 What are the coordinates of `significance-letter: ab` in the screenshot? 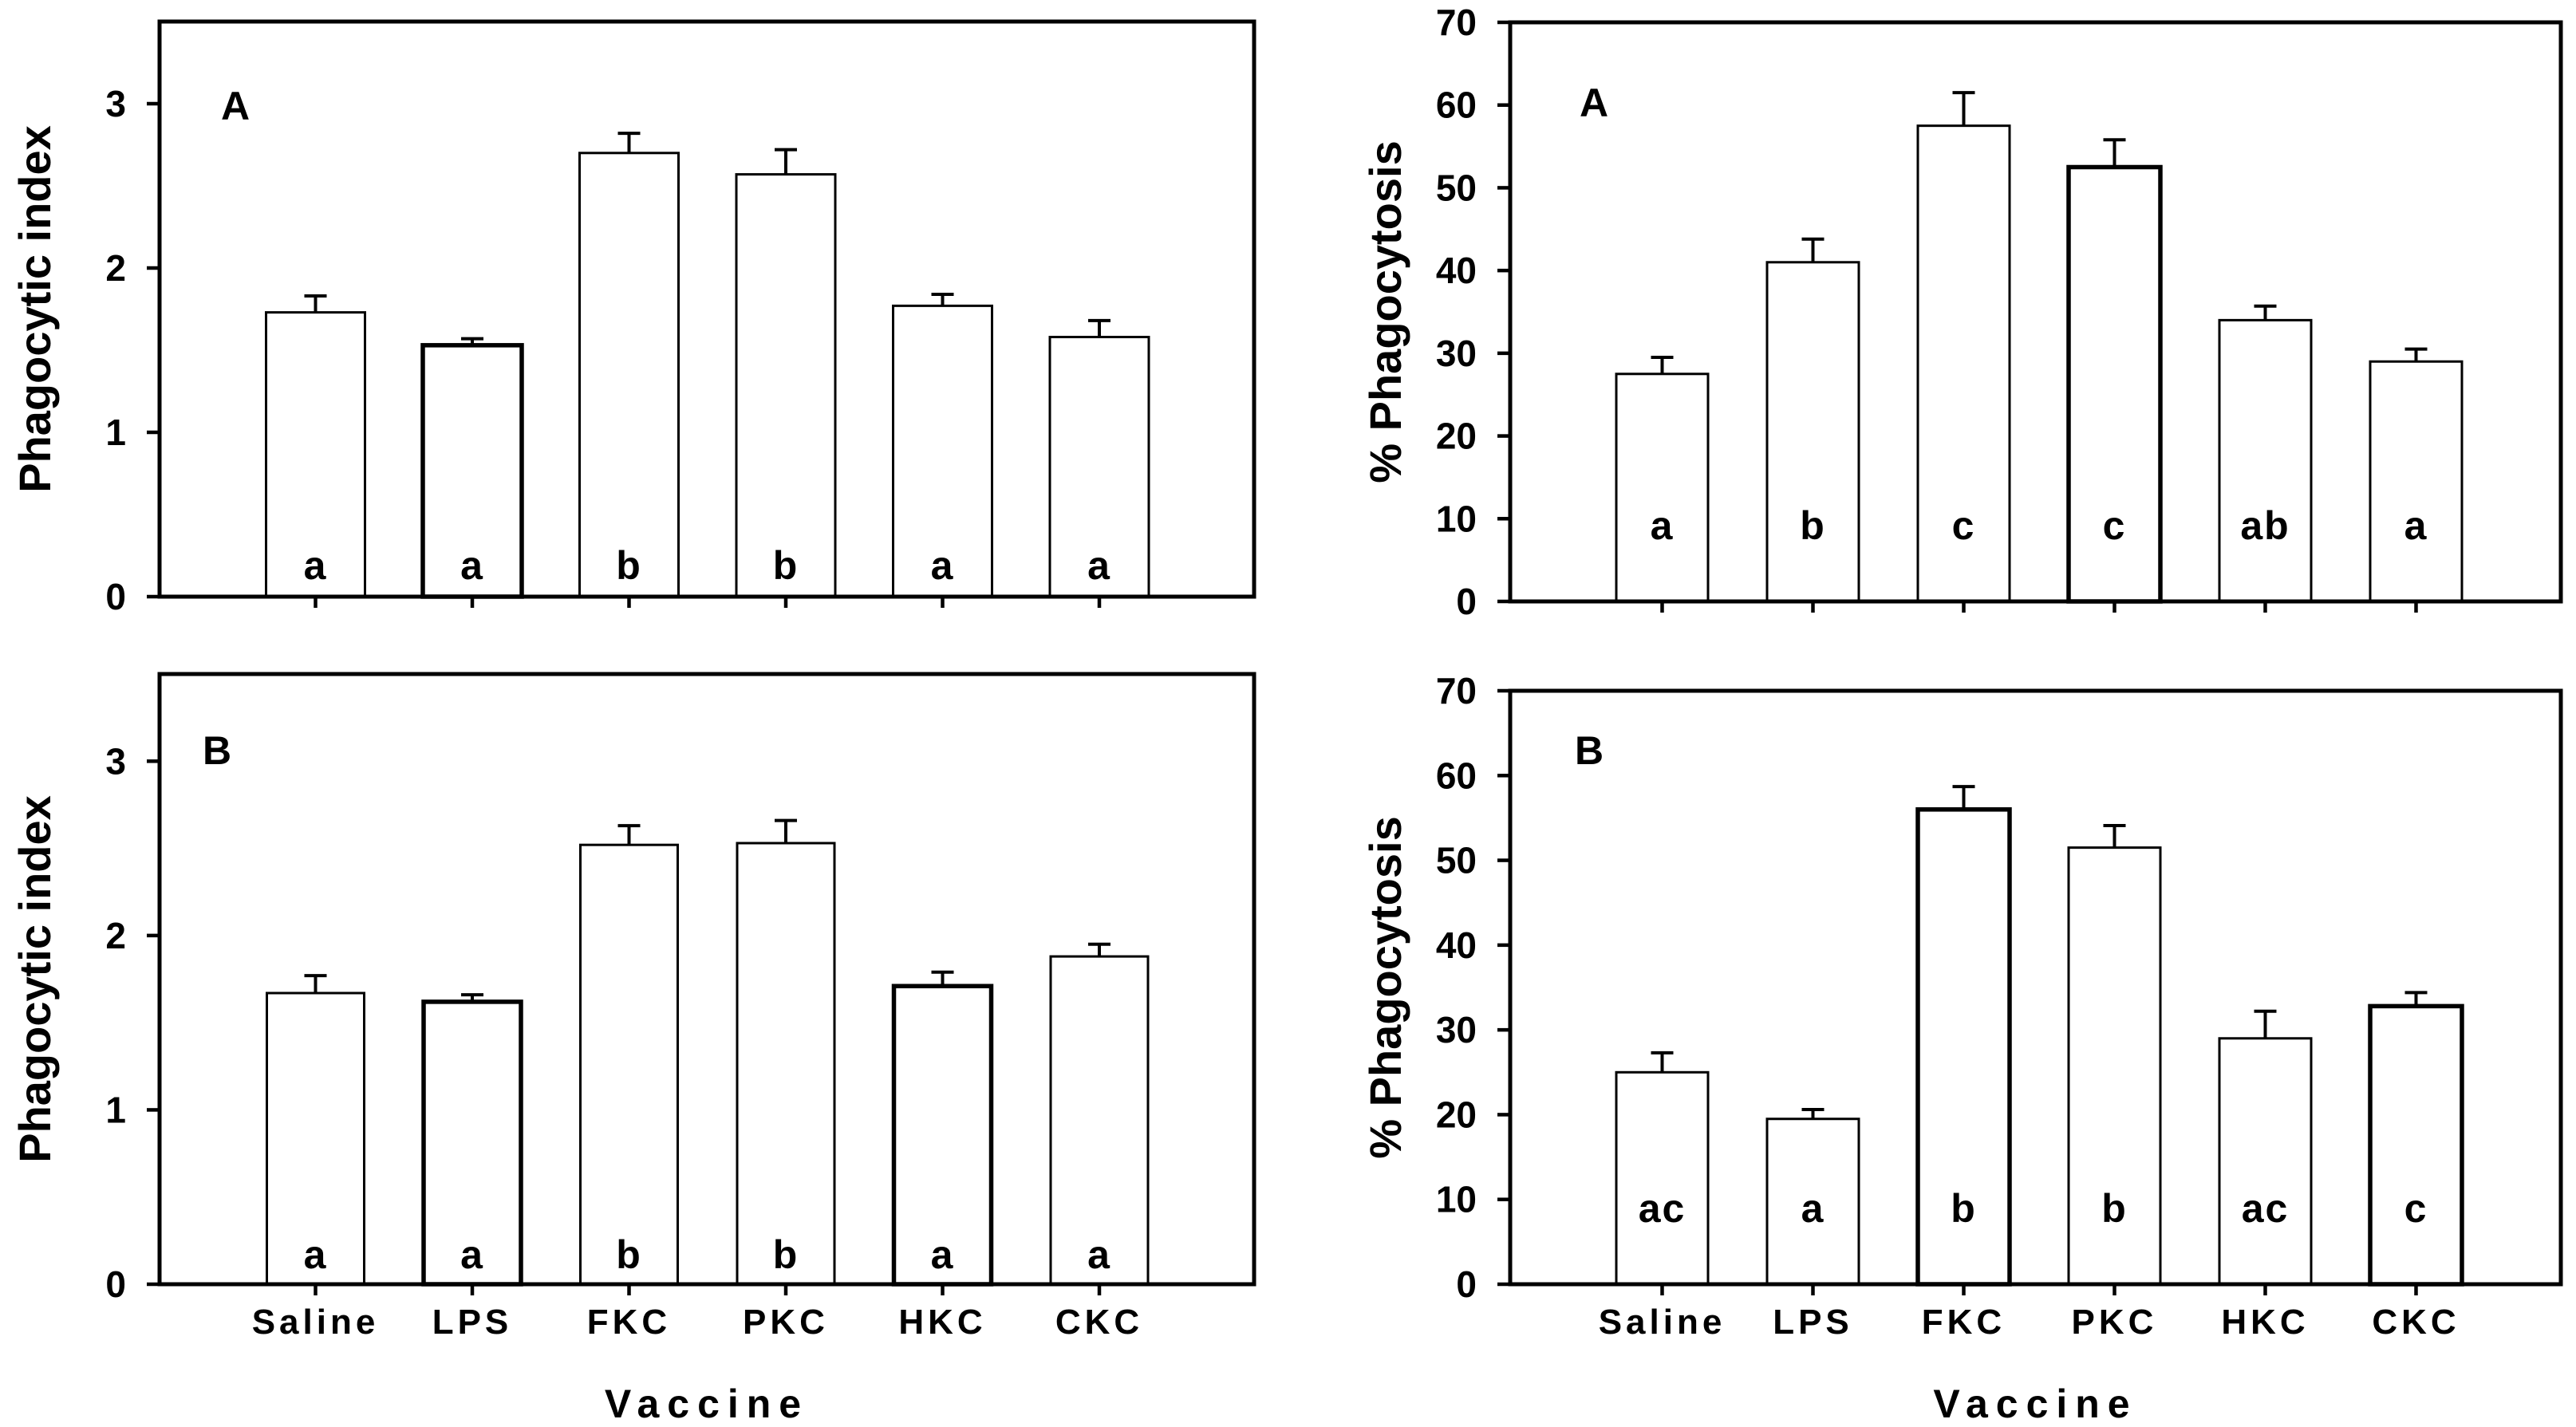 It's located at (2265, 525).